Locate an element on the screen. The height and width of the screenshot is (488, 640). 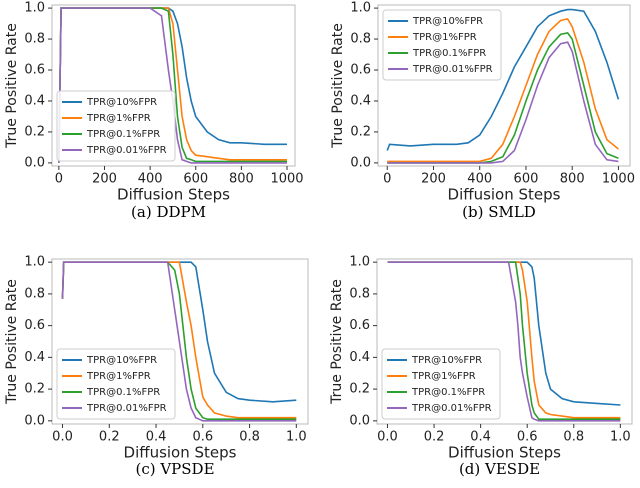
caption: (c) VPSDE is located at coordinates (174, 469).